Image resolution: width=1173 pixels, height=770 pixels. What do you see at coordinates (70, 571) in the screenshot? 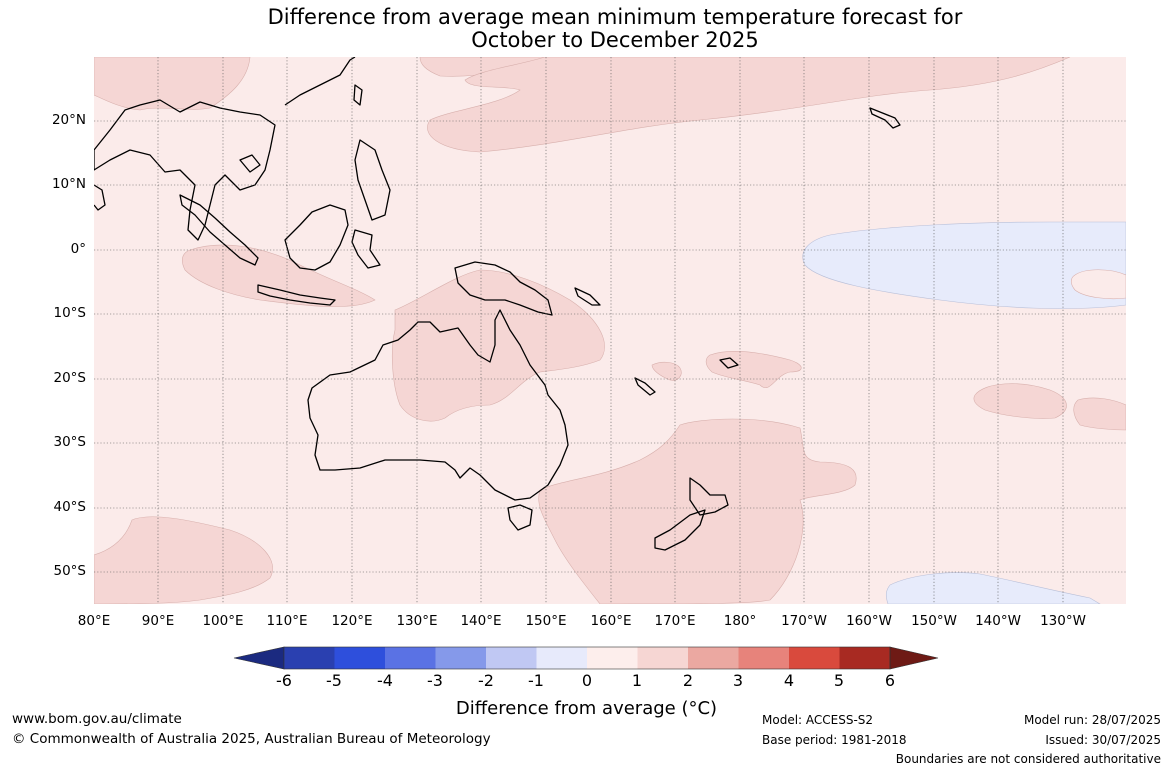
I see `lat-label-50s: 50°S` at bounding box center [70, 571].